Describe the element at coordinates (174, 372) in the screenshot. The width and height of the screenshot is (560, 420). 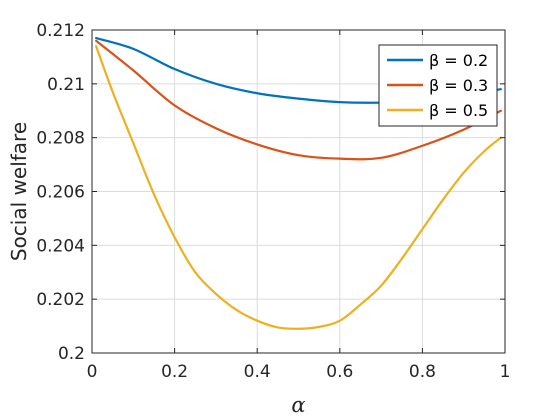
I see `x-tick-label: 0.2` at that location.